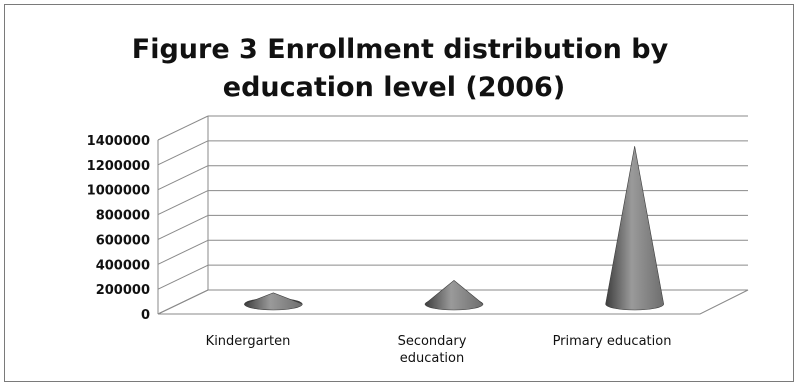 This screenshot has width=799, height=387. I want to click on y-tick-label: 400000, so click(123, 265).